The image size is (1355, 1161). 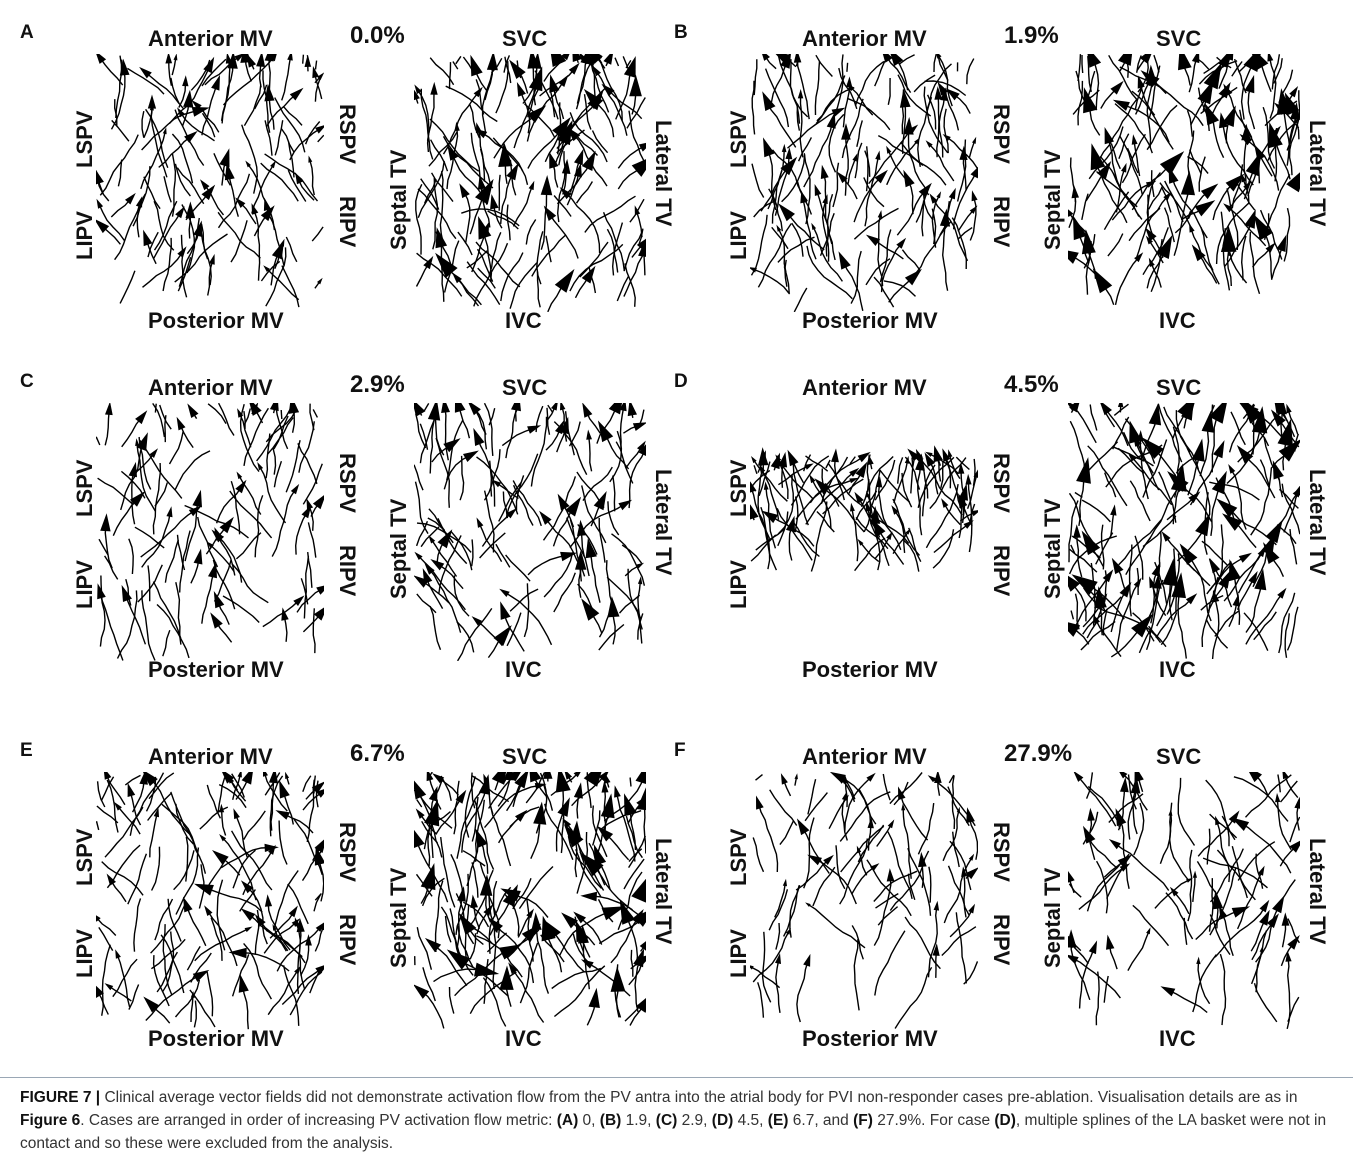 What do you see at coordinates (1177, 669) in the screenshot?
I see `label-ivc: IVC` at bounding box center [1177, 669].